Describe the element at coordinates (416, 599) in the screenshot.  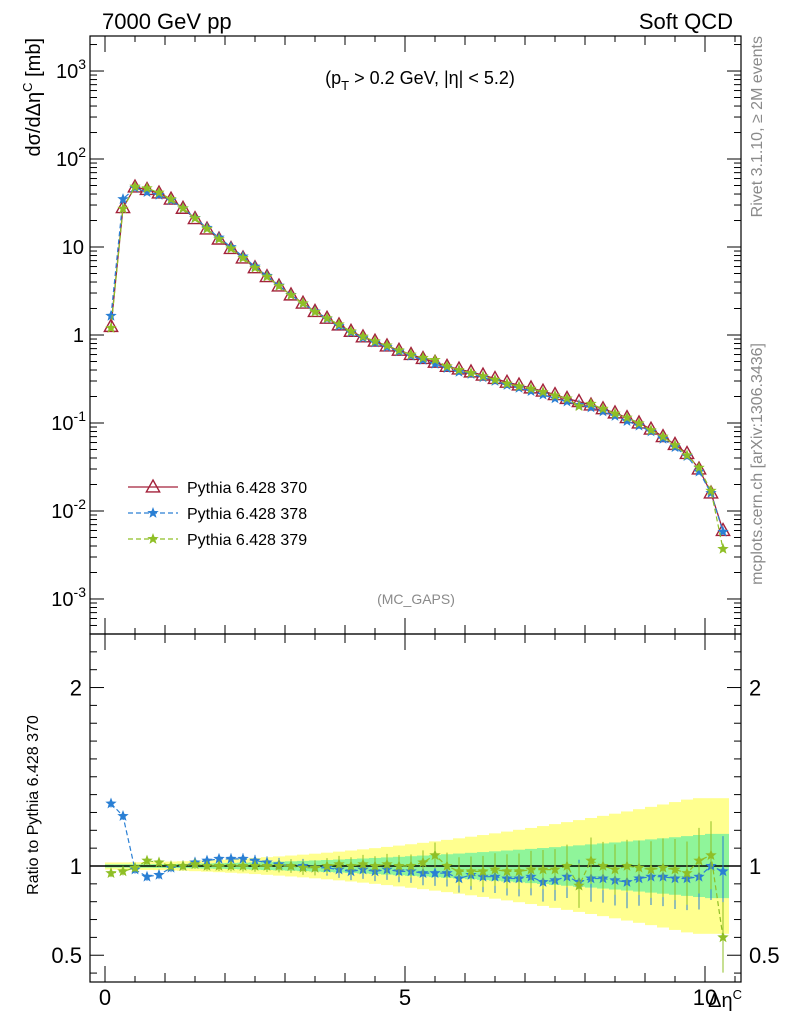
I see `watermark: (MC_GAPS)` at that location.